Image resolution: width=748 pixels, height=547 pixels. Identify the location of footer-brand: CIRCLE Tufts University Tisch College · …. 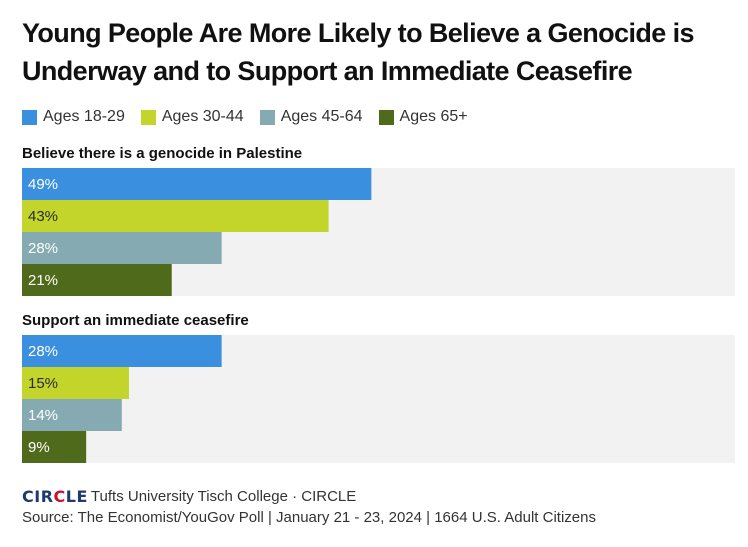
(189, 496).